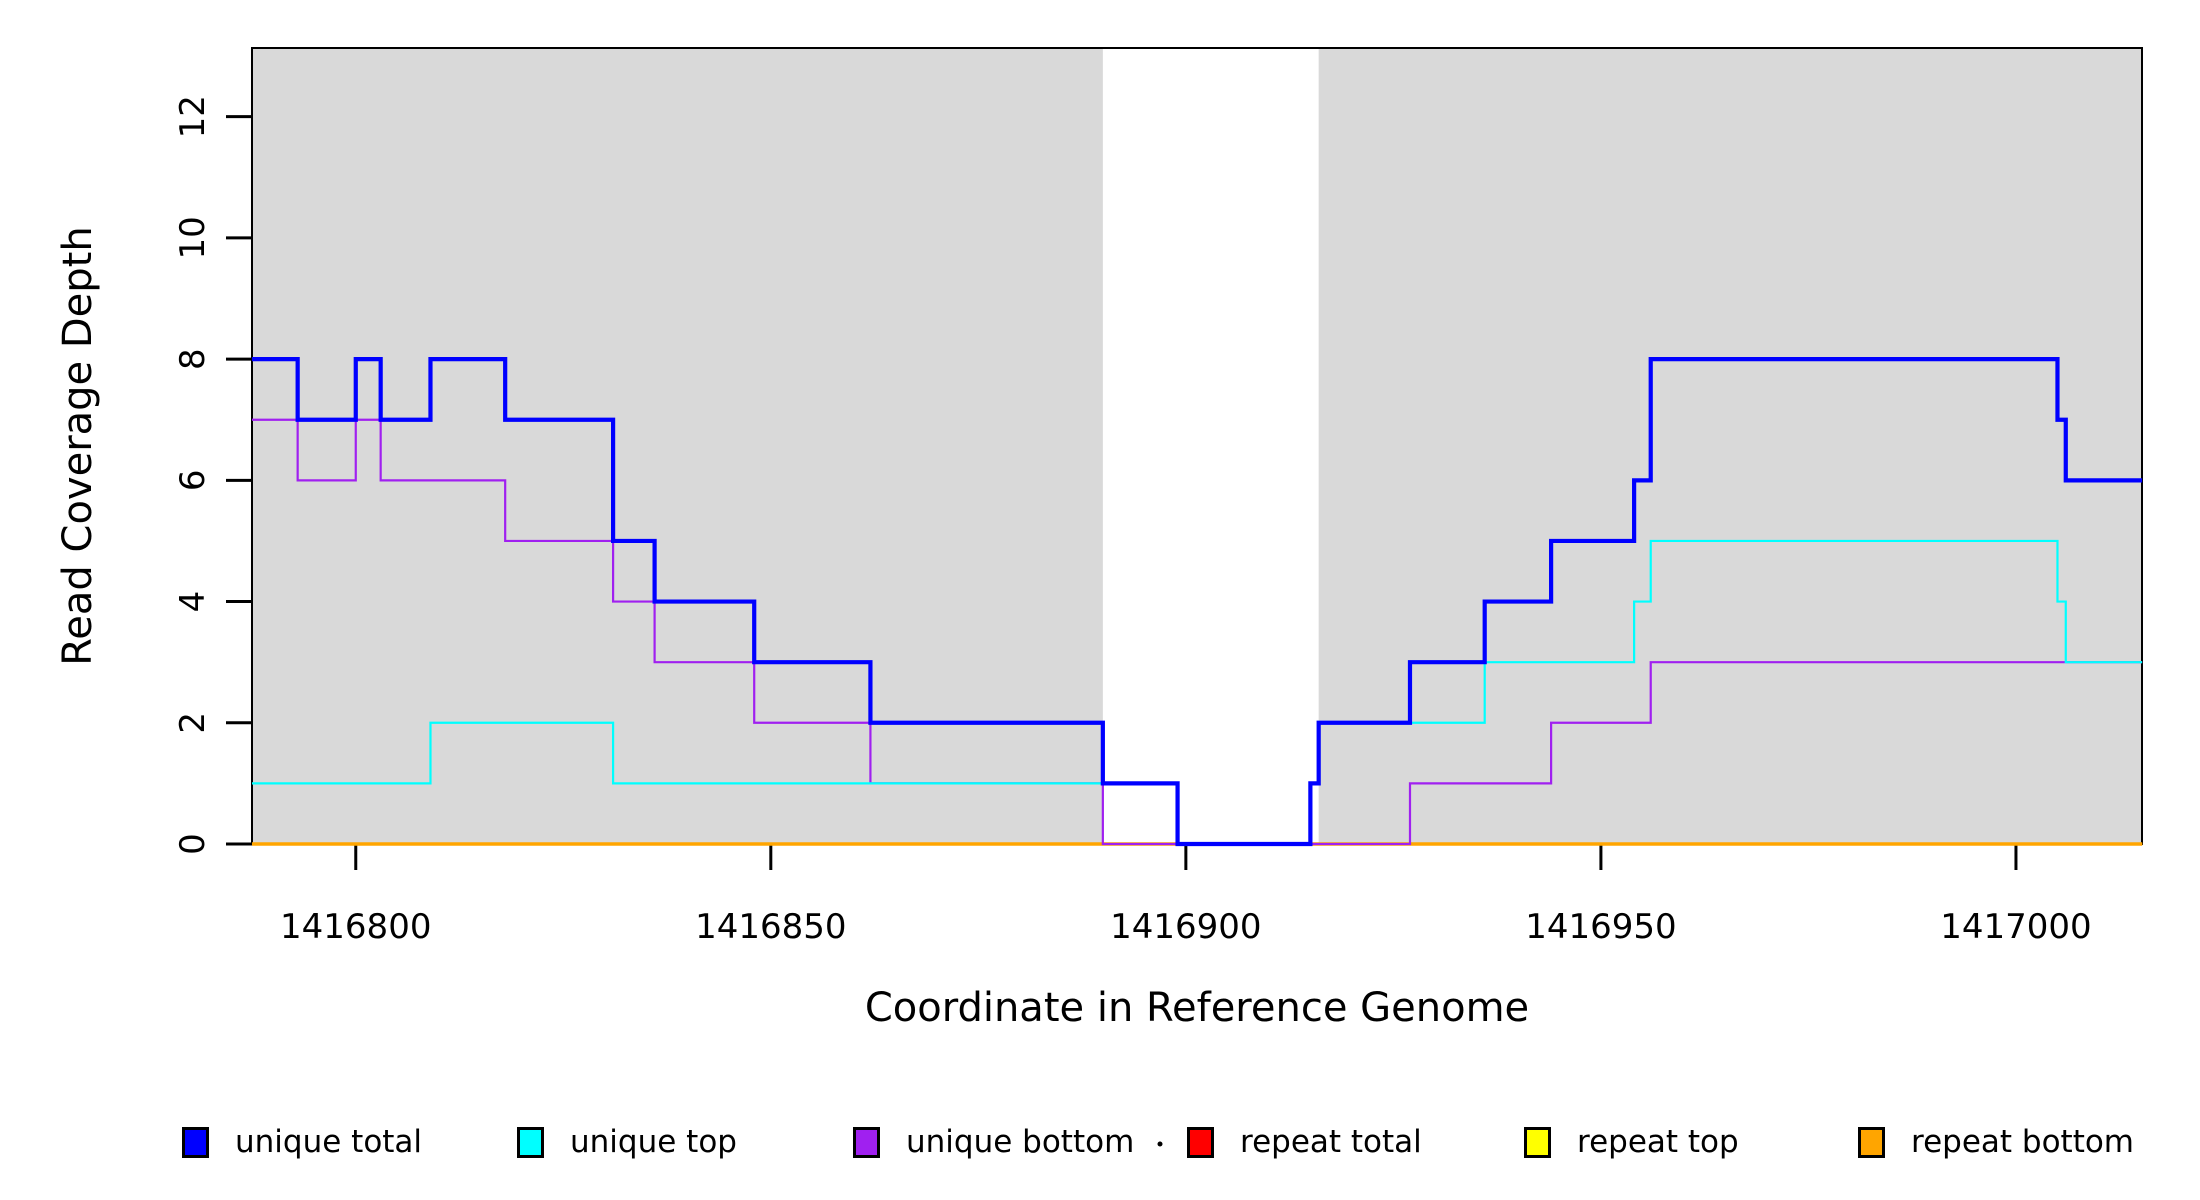 The height and width of the screenshot is (1200, 2200). Describe the element at coordinates (193, 602) in the screenshot. I see `y-tick-label: 4` at that location.